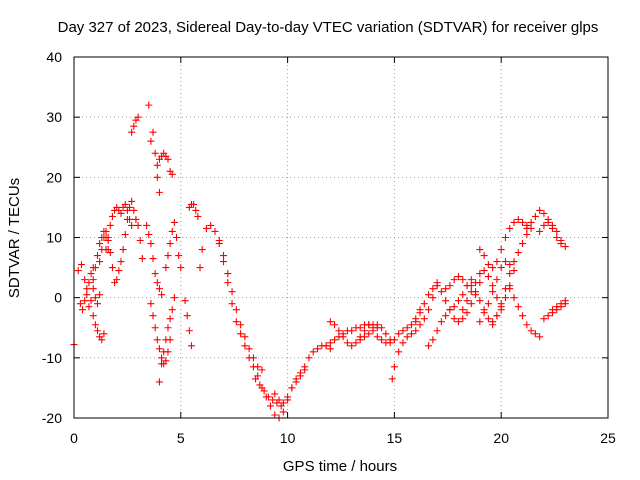 The image size is (640, 480). I want to click on y-tick-label: -10, so click(52, 358).